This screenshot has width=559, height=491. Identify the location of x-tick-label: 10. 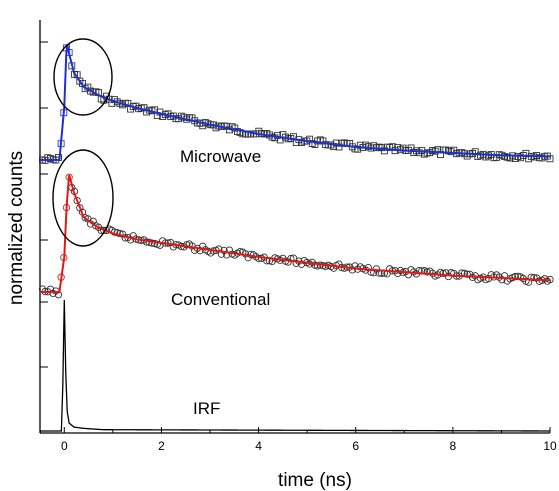
(550, 446).